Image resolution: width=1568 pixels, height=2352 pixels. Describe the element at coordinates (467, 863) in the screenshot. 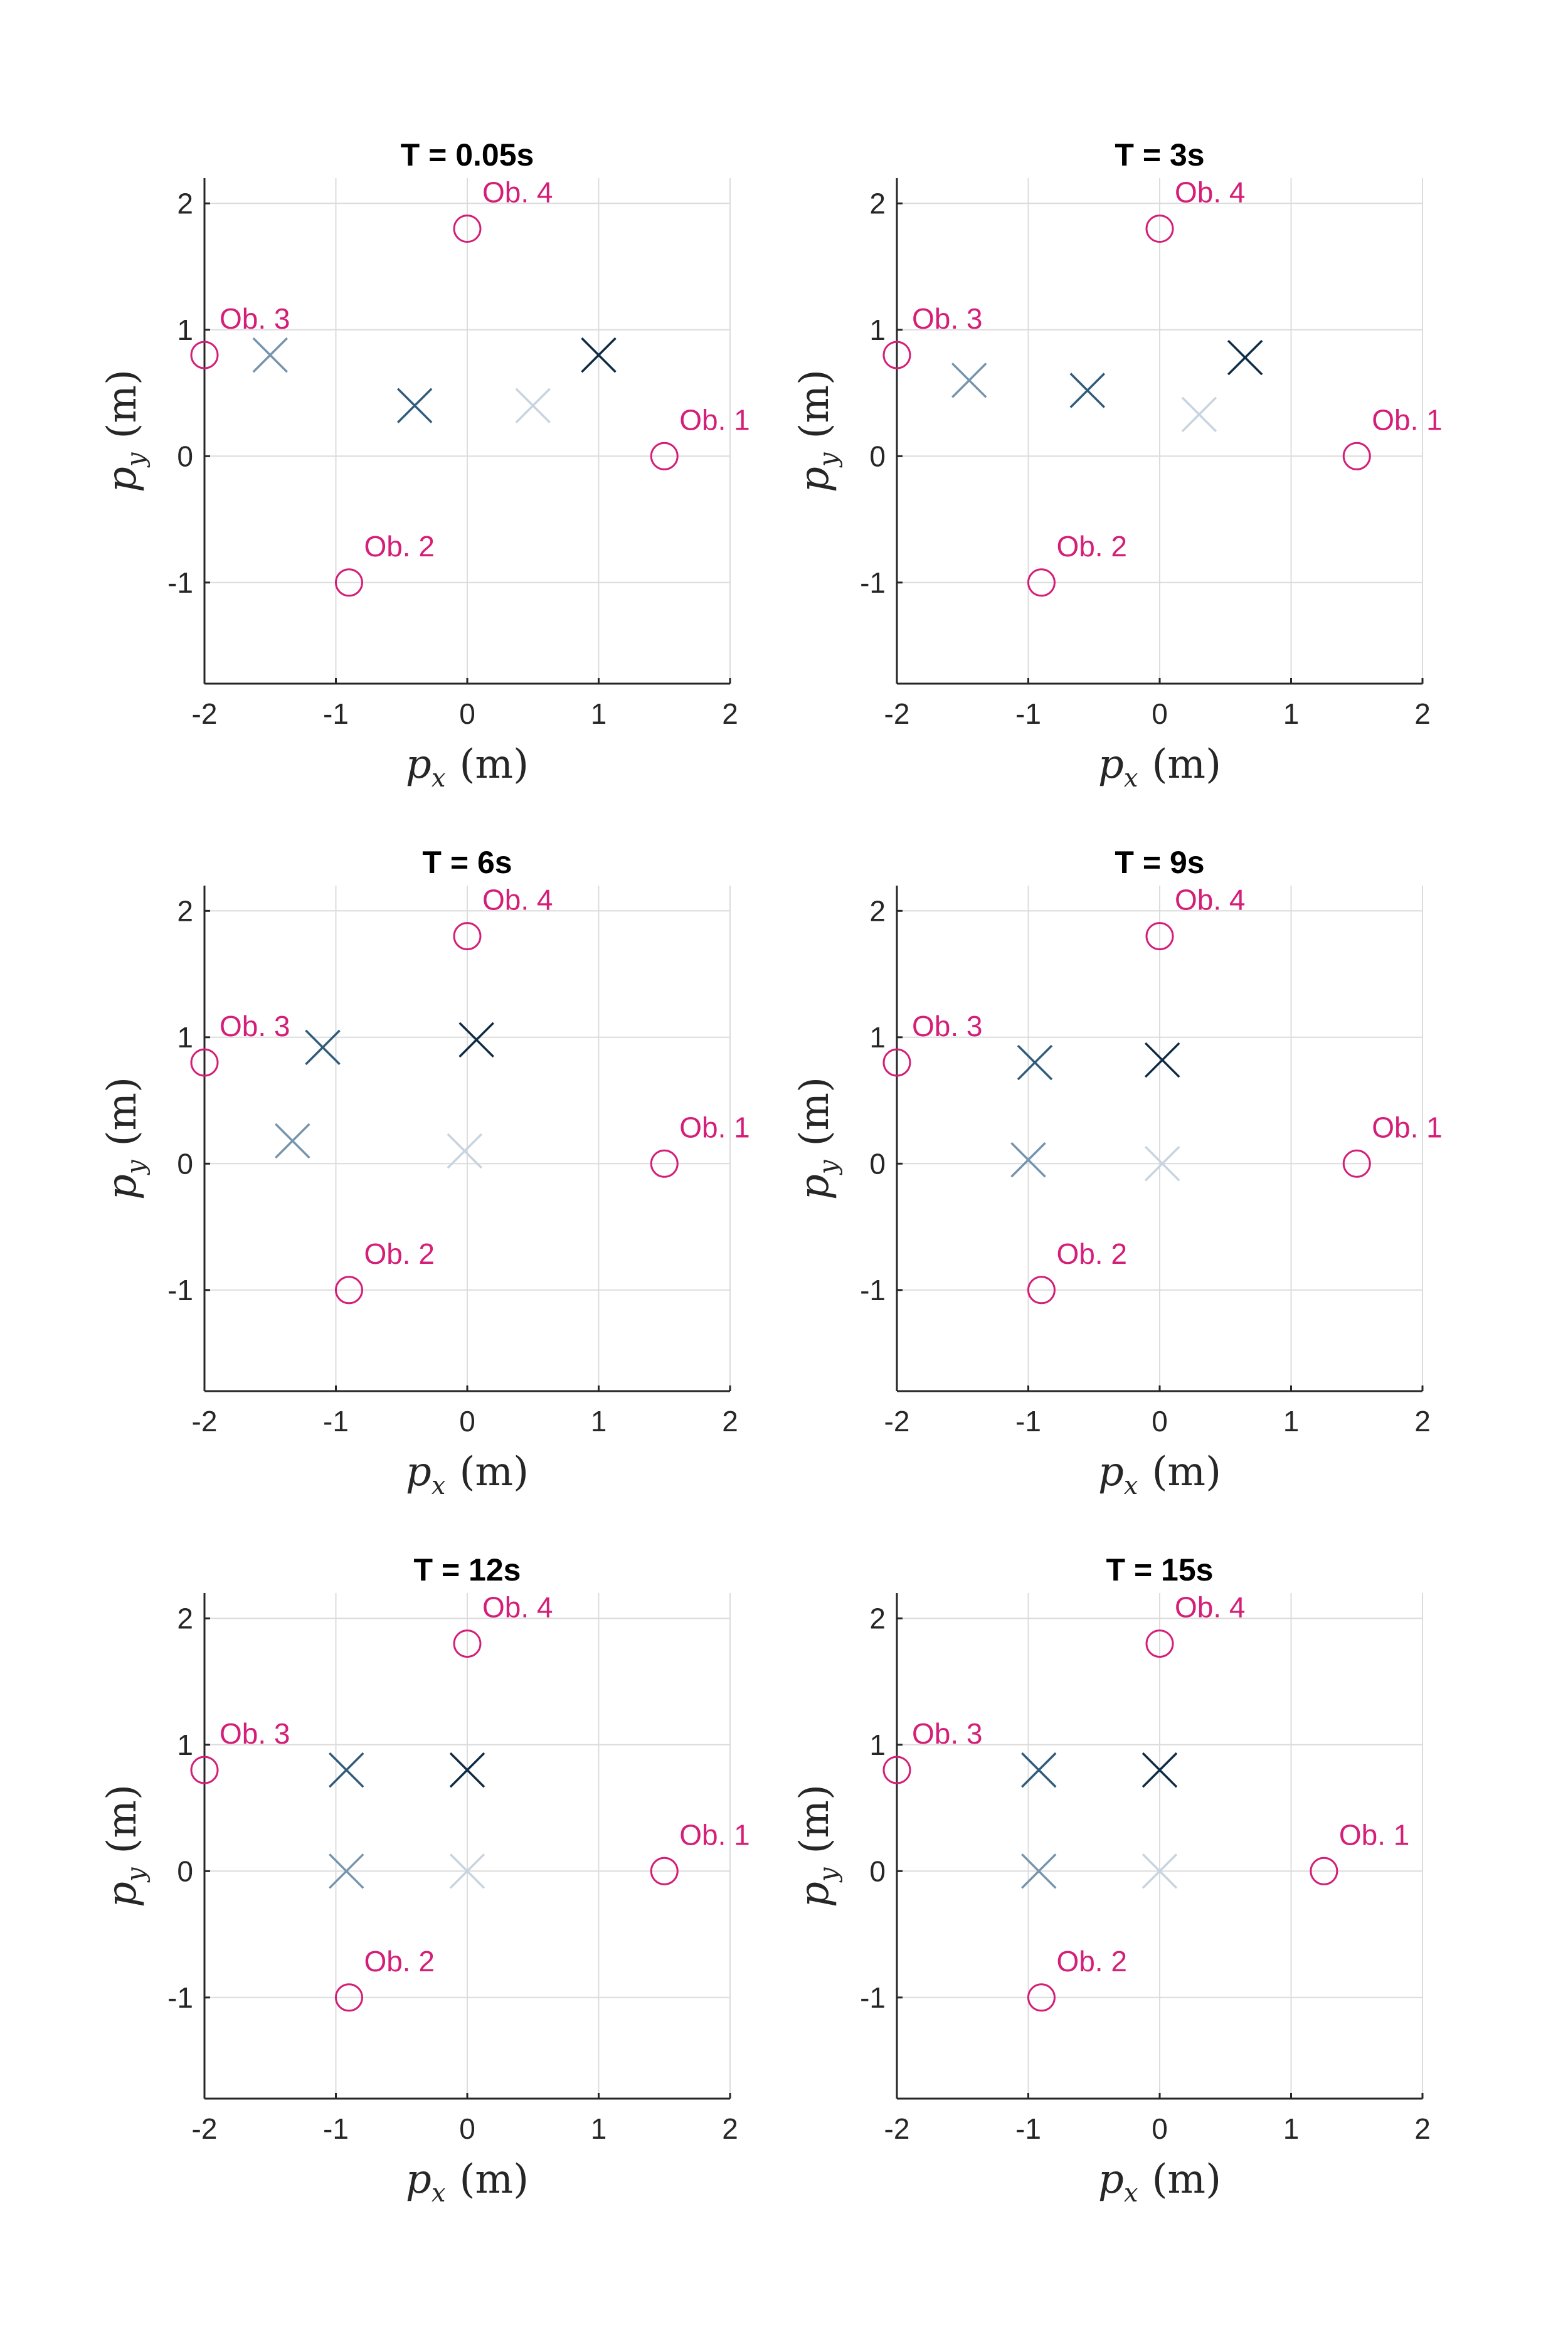

I see `panel-title: T = 6s` at that location.